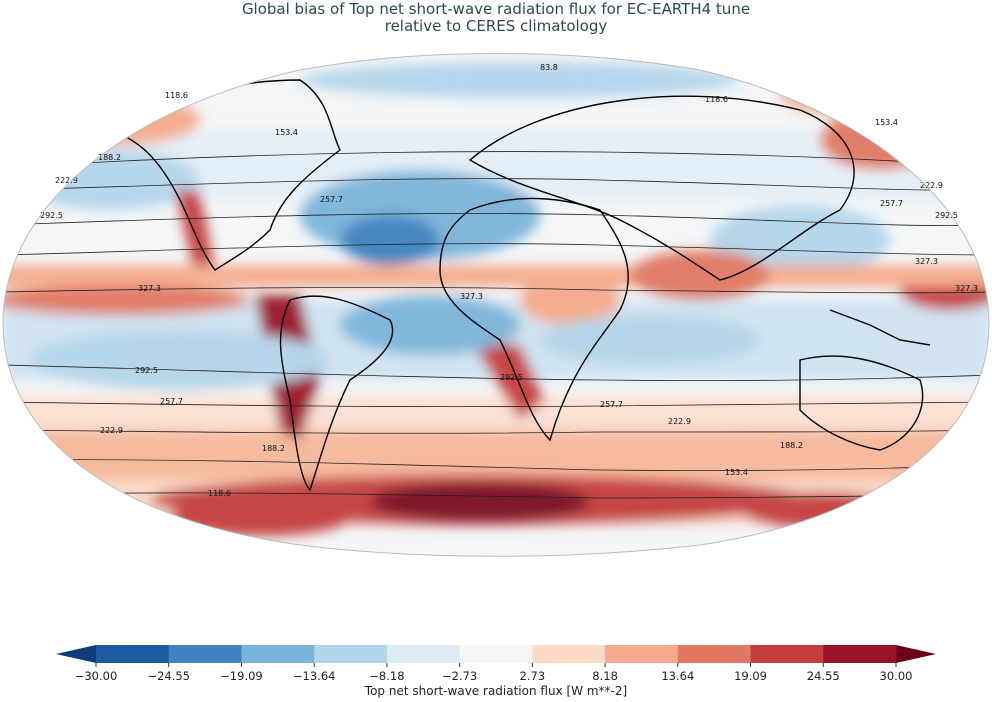 This screenshot has width=992, height=702. What do you see at coordinates (96, 676) in the screenshot?
I see `colorbar-tick-label: −30.00` at bounding box center [96, 676].